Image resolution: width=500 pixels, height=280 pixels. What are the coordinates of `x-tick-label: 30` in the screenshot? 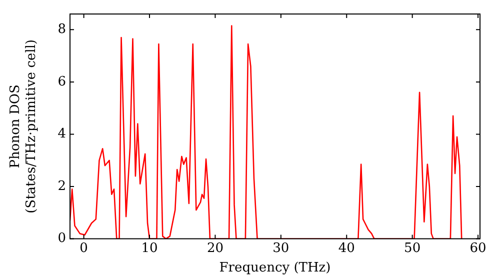 It's located at (281, 248).